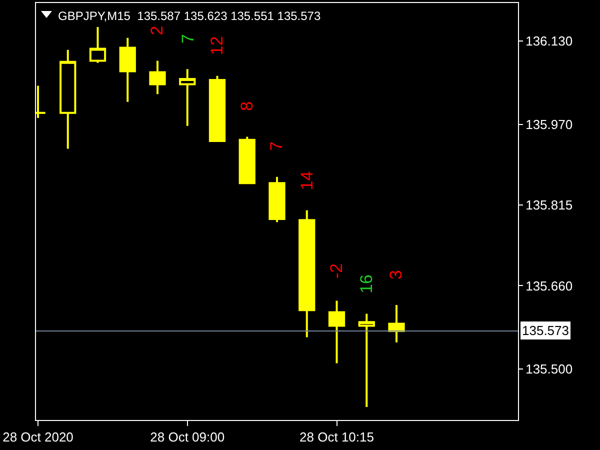 The height and width of the screenshot is (450, 600). Describe the element at coordinates (545, 330) in the screenshot. I see `ref-line-label: 135.573` at that location.